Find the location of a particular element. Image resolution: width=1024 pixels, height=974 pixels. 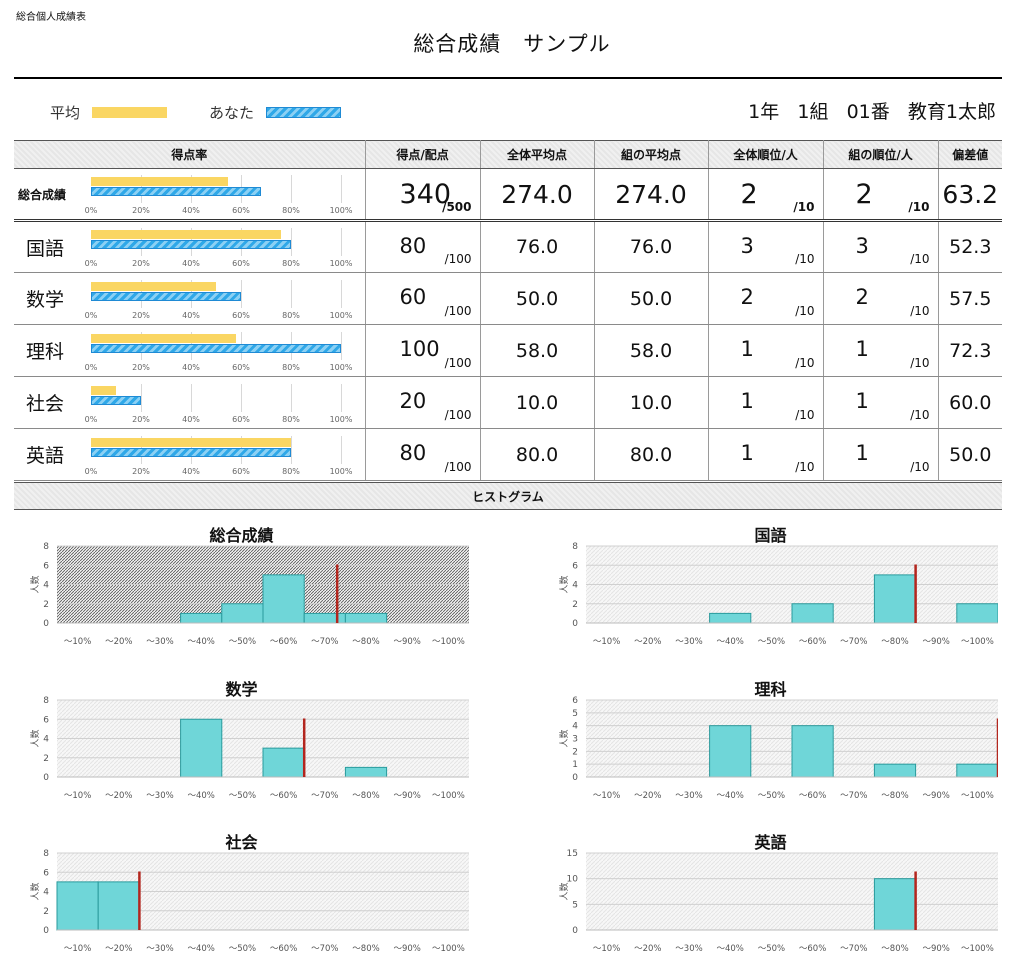

y-tick-label: 3 is located at coordinates (575, 740).